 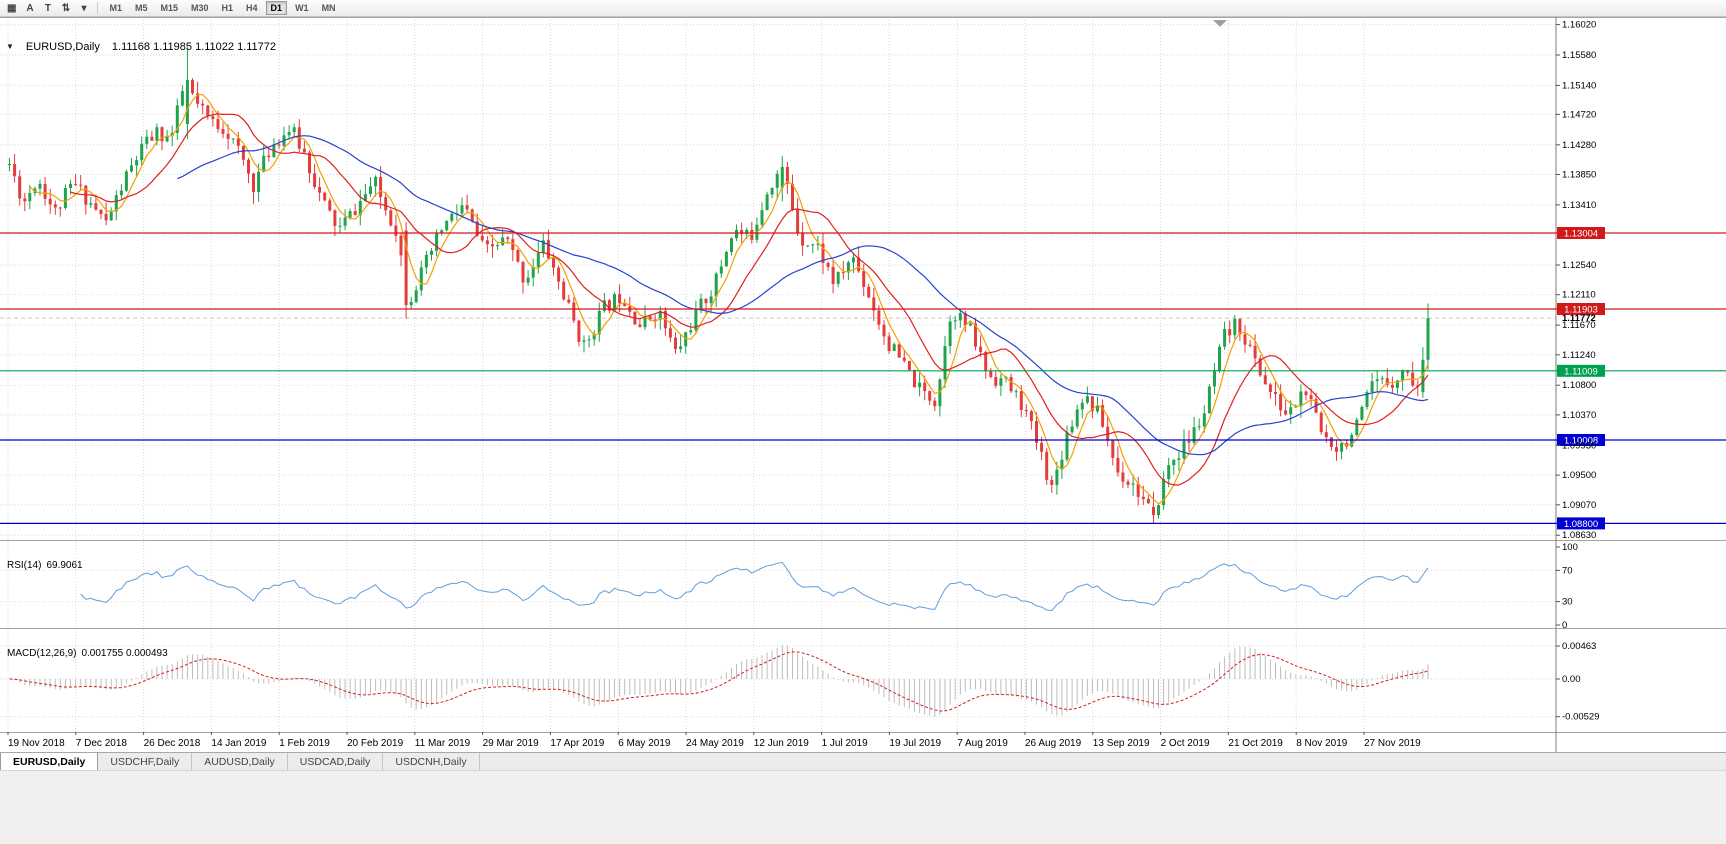 I want to click on macd-values: 0.001755 0.000493, so click(x=124, y=653).